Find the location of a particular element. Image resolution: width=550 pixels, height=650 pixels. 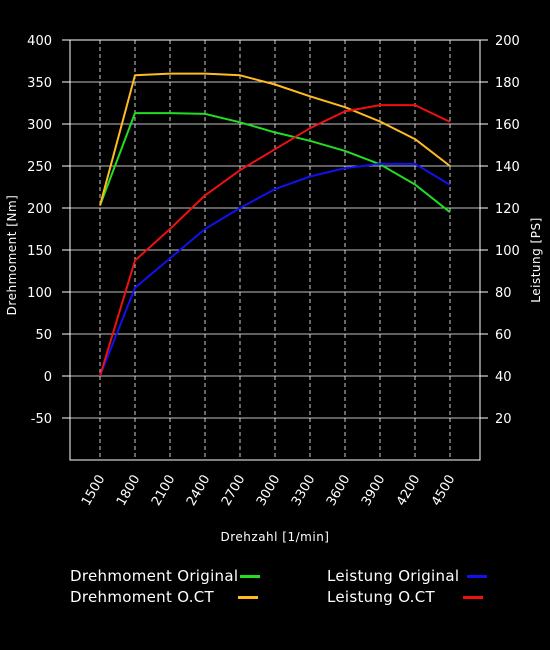

x-tick-label: 4500 is located at coordinates (444, 491).